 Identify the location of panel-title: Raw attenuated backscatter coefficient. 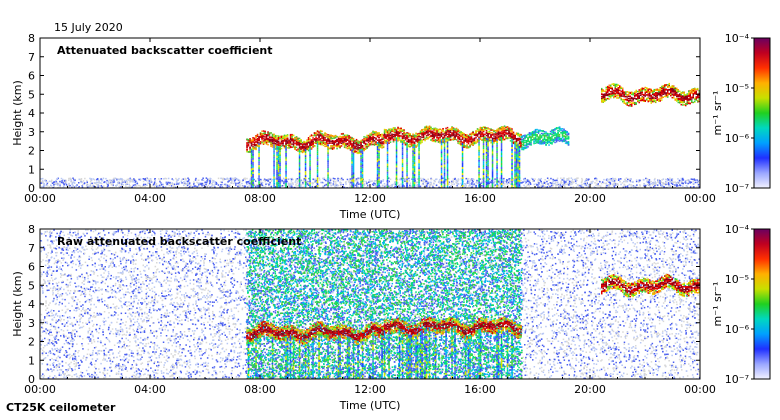
(179, 241).